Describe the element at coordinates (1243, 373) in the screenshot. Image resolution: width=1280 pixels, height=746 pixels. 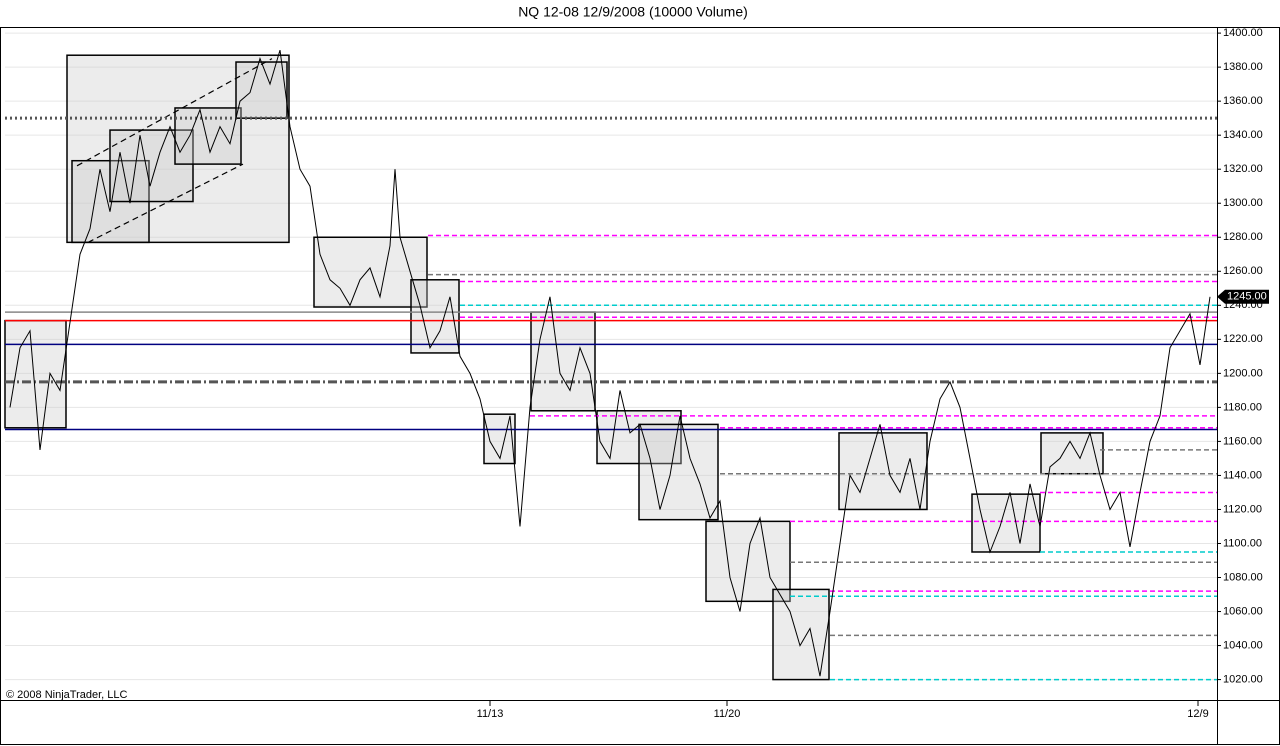
I see `y-tick-label: 1200.00` at that location.